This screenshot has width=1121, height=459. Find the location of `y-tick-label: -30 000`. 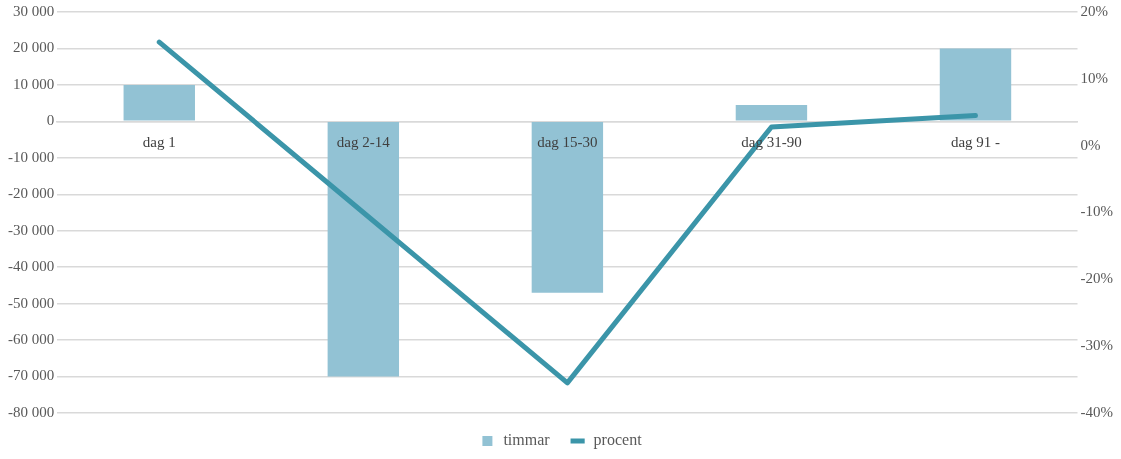

y-tick-label: -30 000 is located at coordinates (31, 229).